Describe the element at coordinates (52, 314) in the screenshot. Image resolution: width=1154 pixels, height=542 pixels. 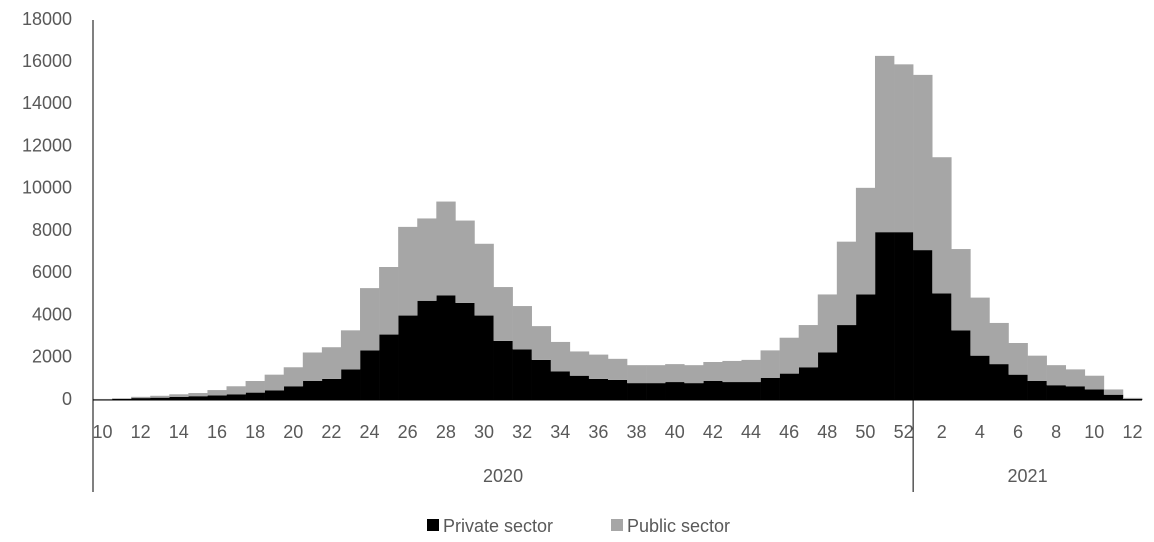
I see `y-tick-label: 4000` at that location.